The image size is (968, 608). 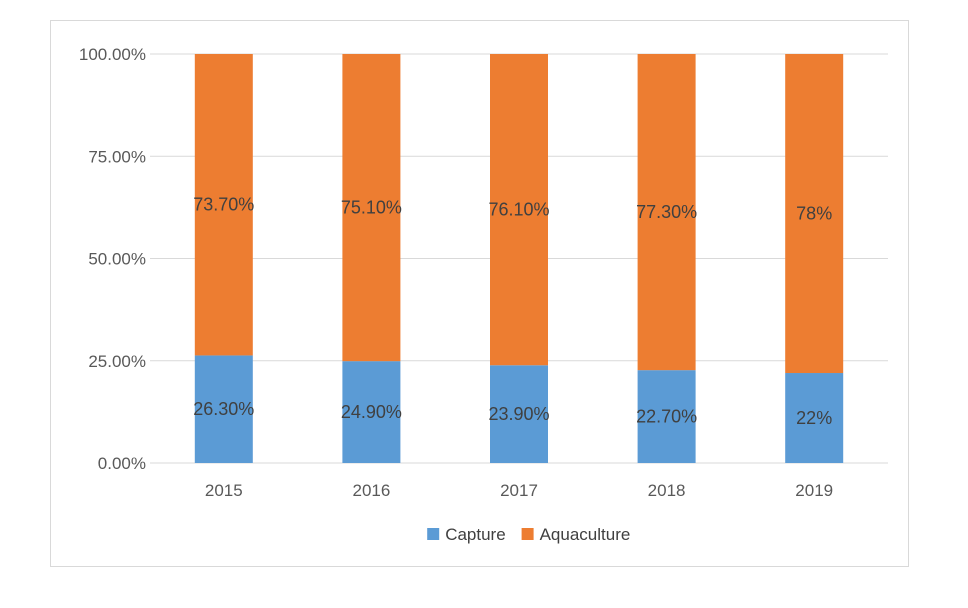 What do you see at coordinates (122, 463) in the screenshot?
I see `y-tick-label: 0.00%` at bounding box center [122, 463].